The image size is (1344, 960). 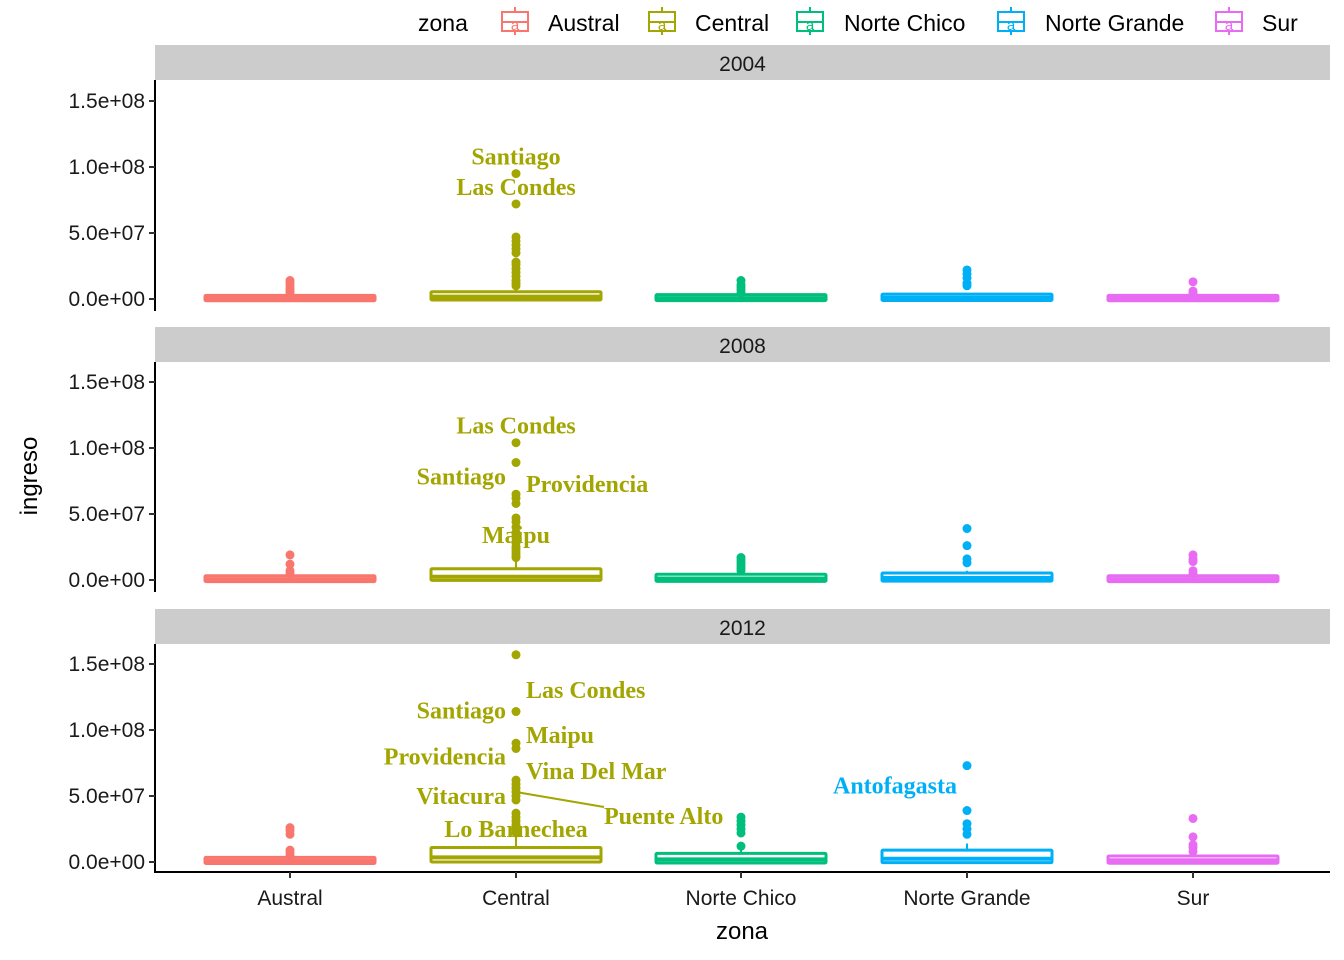 I want to click on legend-item-norte-chico: a Norte Chico, so click(x=880, y=21).